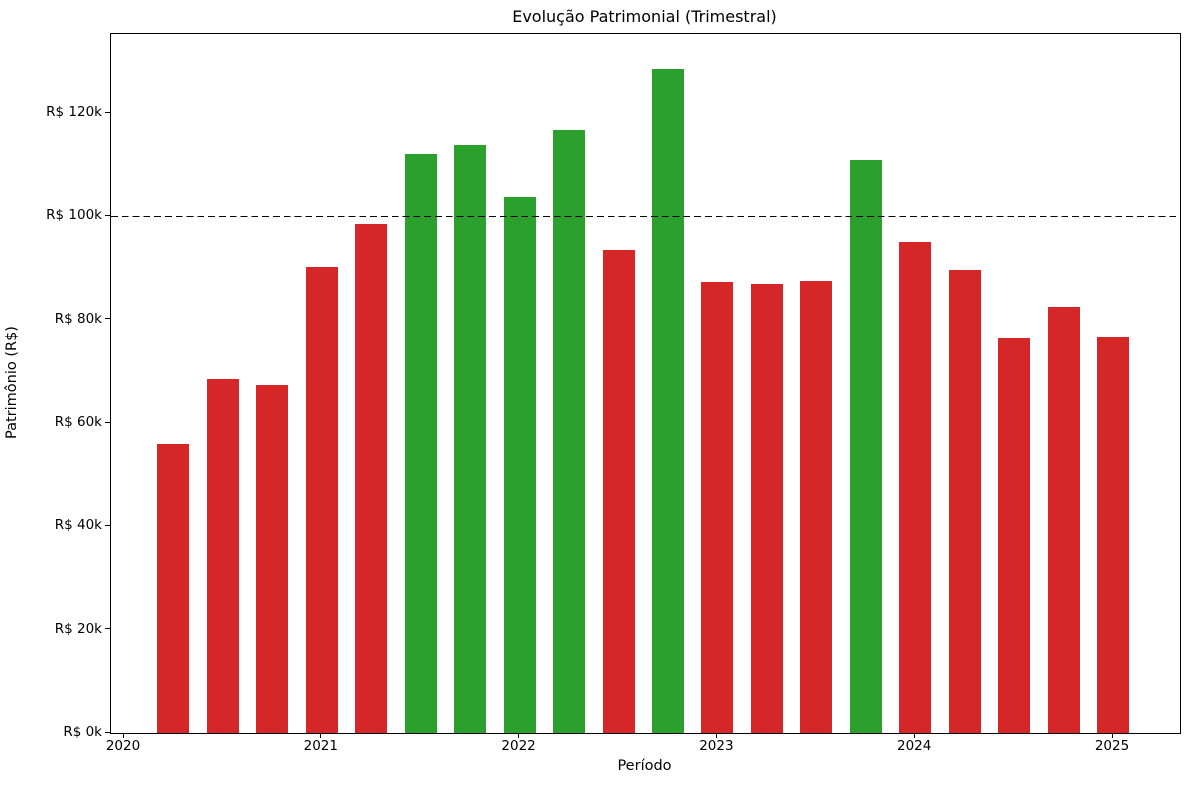  Describe the element at coordinates (321, 500) in the screenshot. I see `bar-2021-Q1` at that location.